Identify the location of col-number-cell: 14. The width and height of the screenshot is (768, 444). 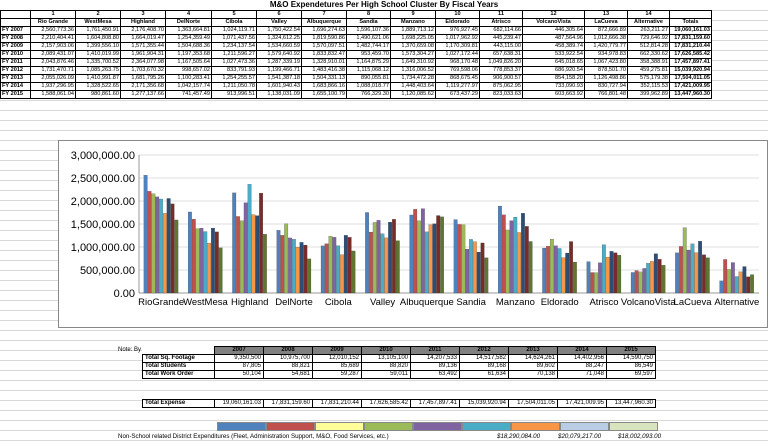
(648, 14).